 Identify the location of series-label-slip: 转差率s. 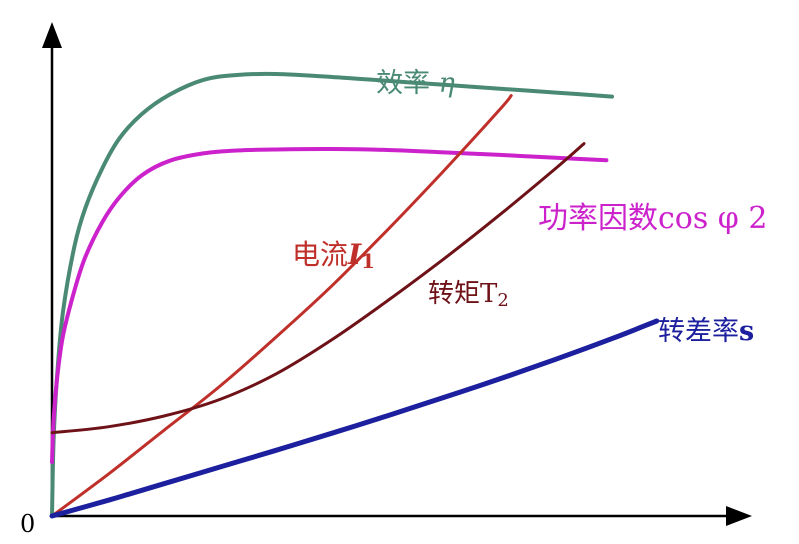
(706, 331).